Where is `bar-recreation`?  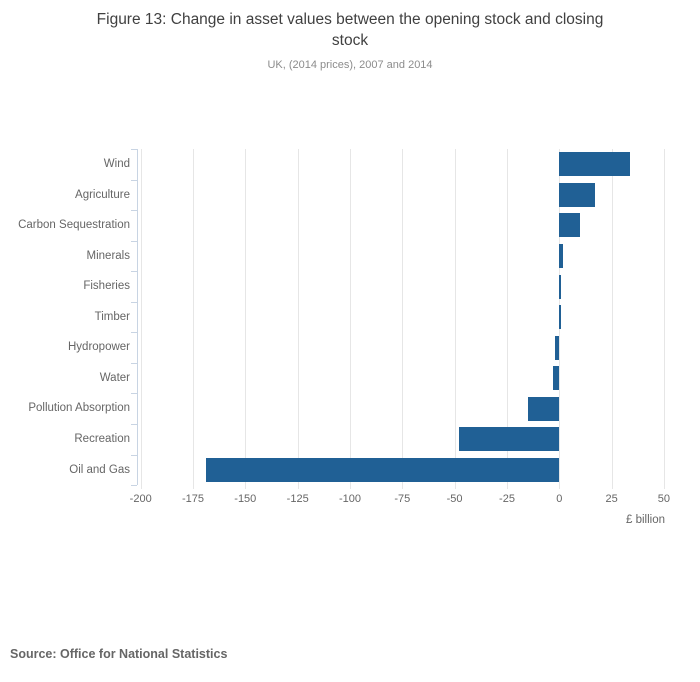
bar-recreation is located at coordinates (509, 439).